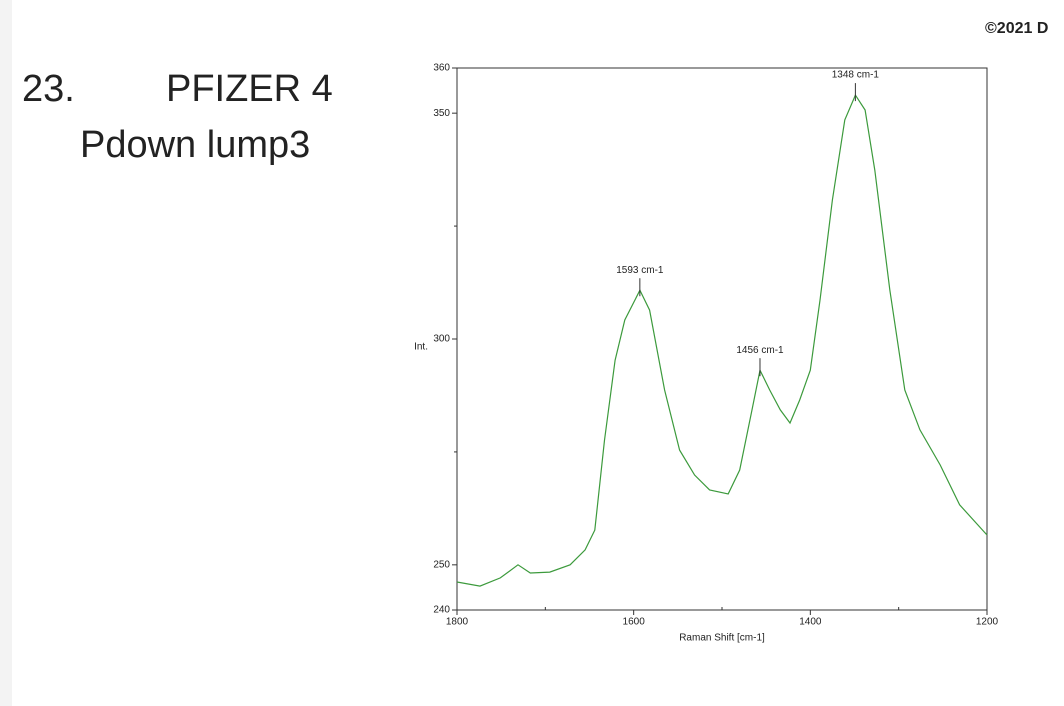 The width and height of the screenshot is (1064, 706). I want to click on slide-subtitle: Pdown lump3, so click(195, 145).